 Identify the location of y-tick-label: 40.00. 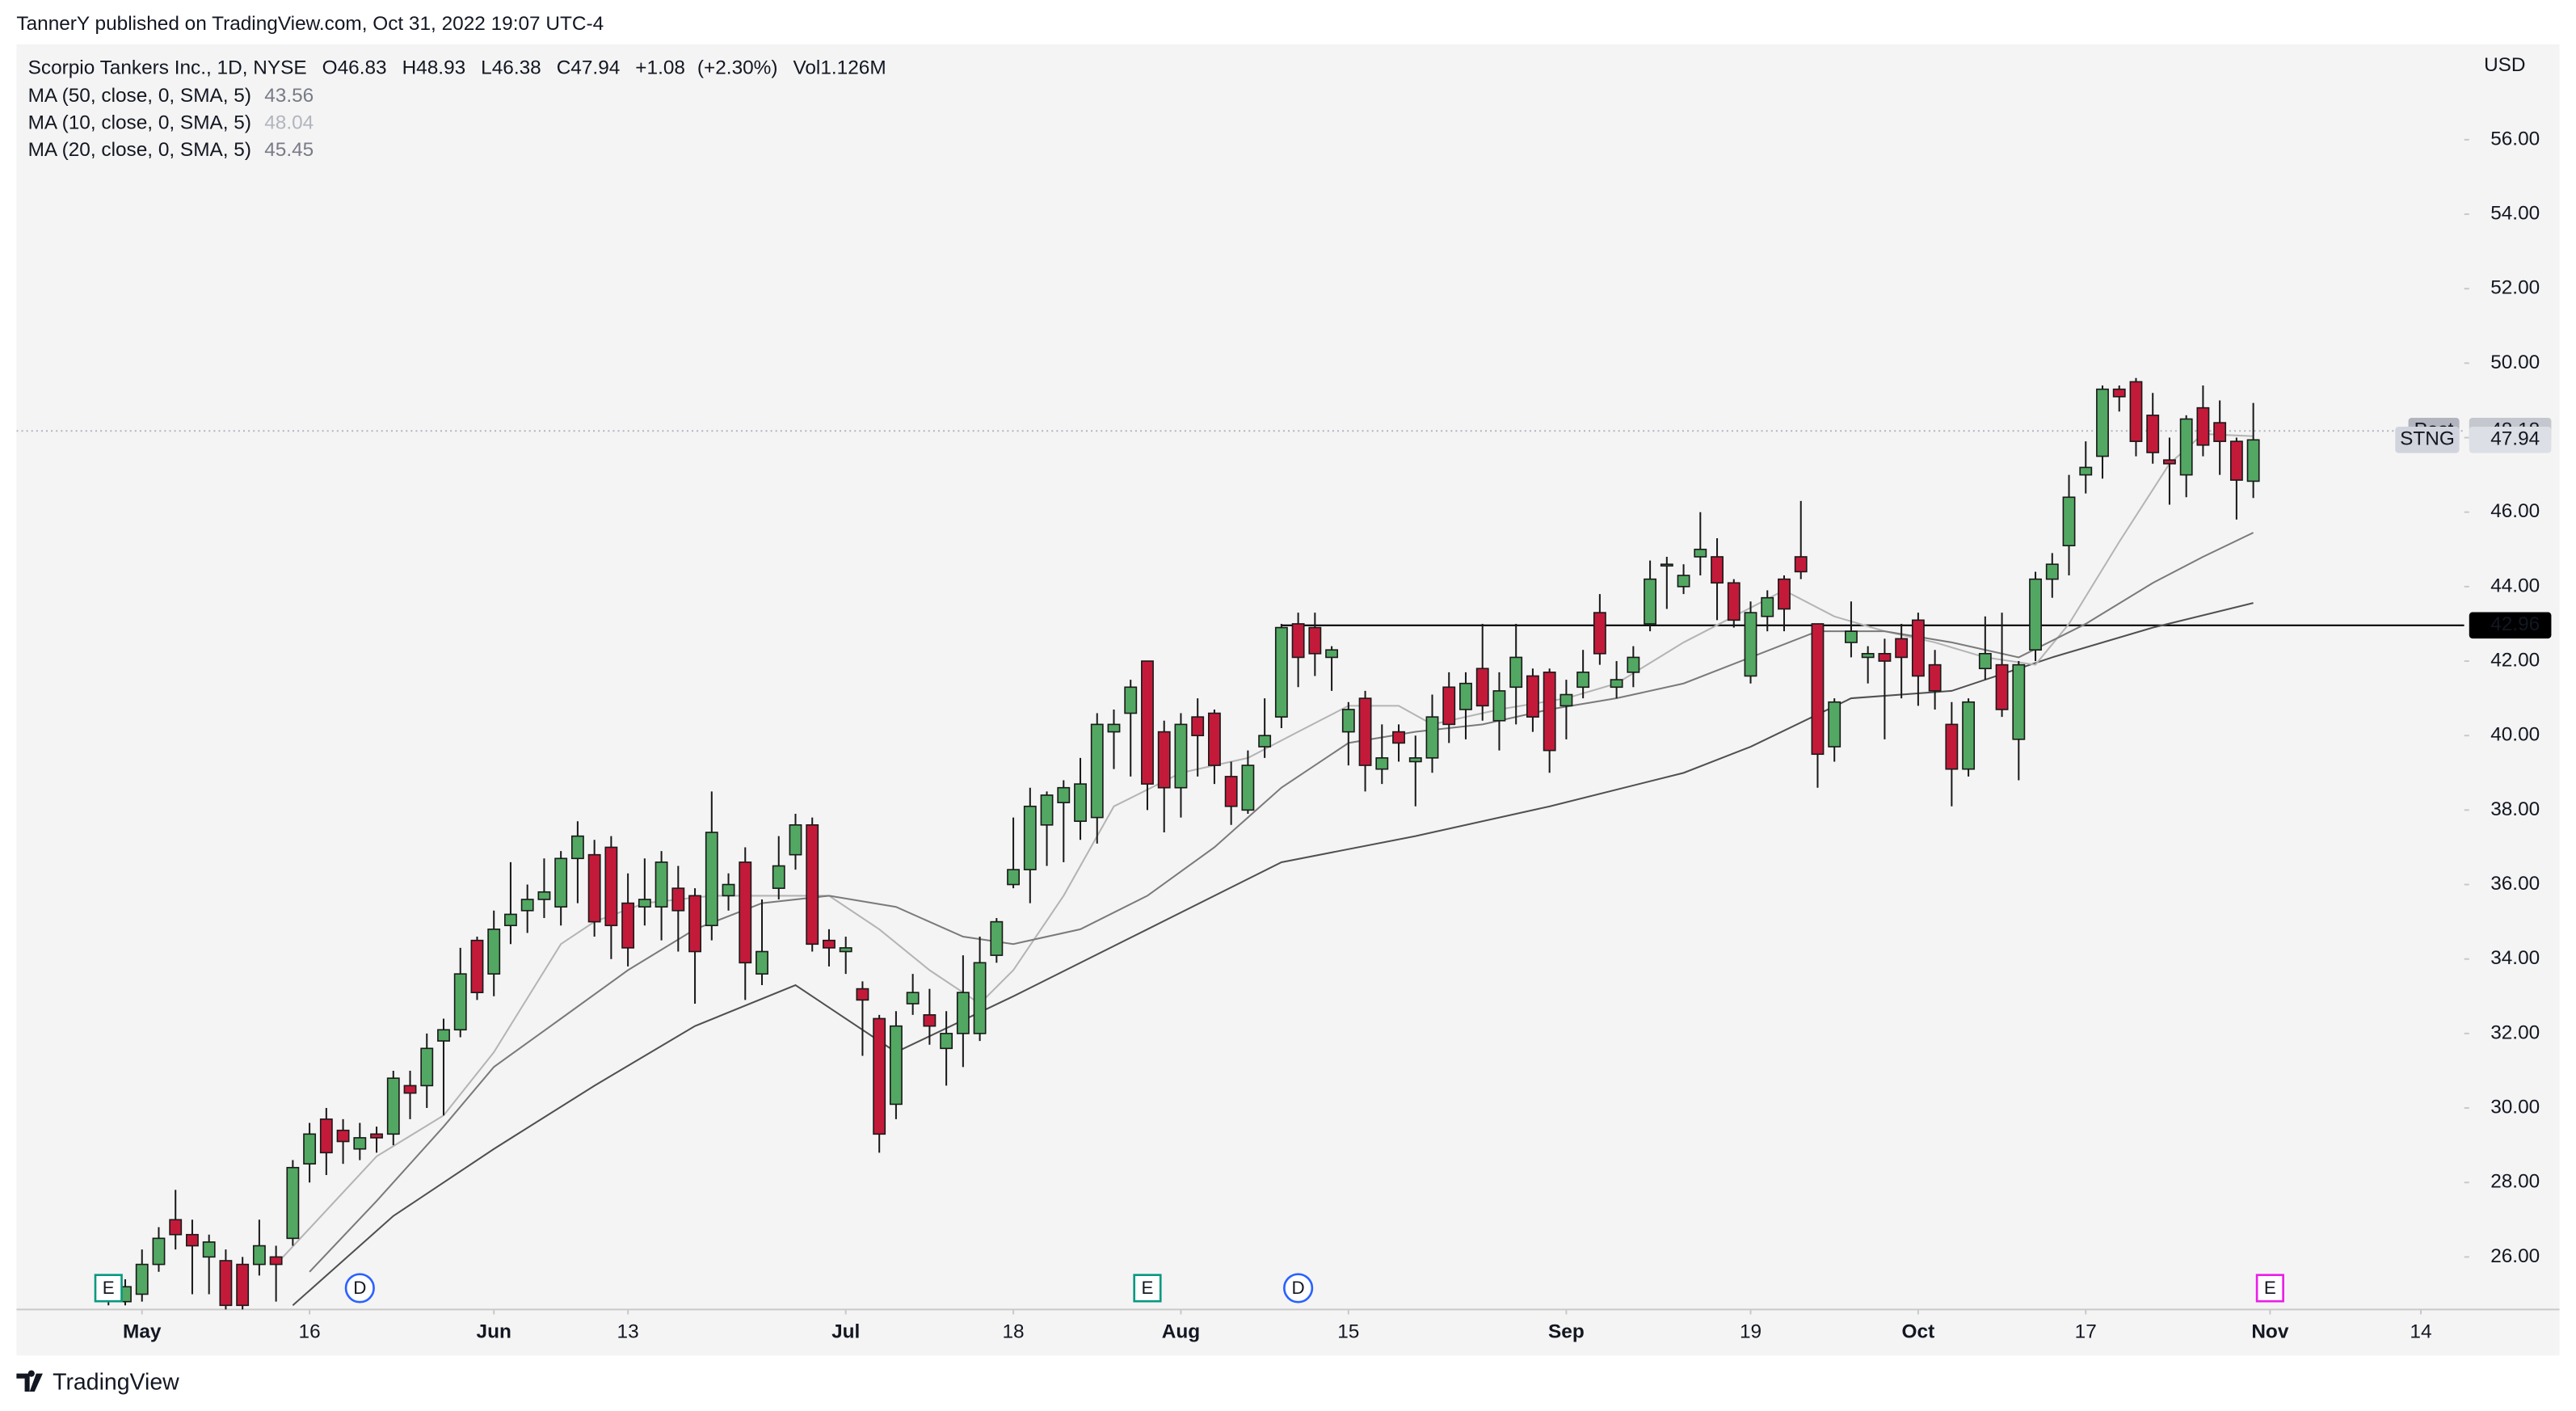
(2515, 735).